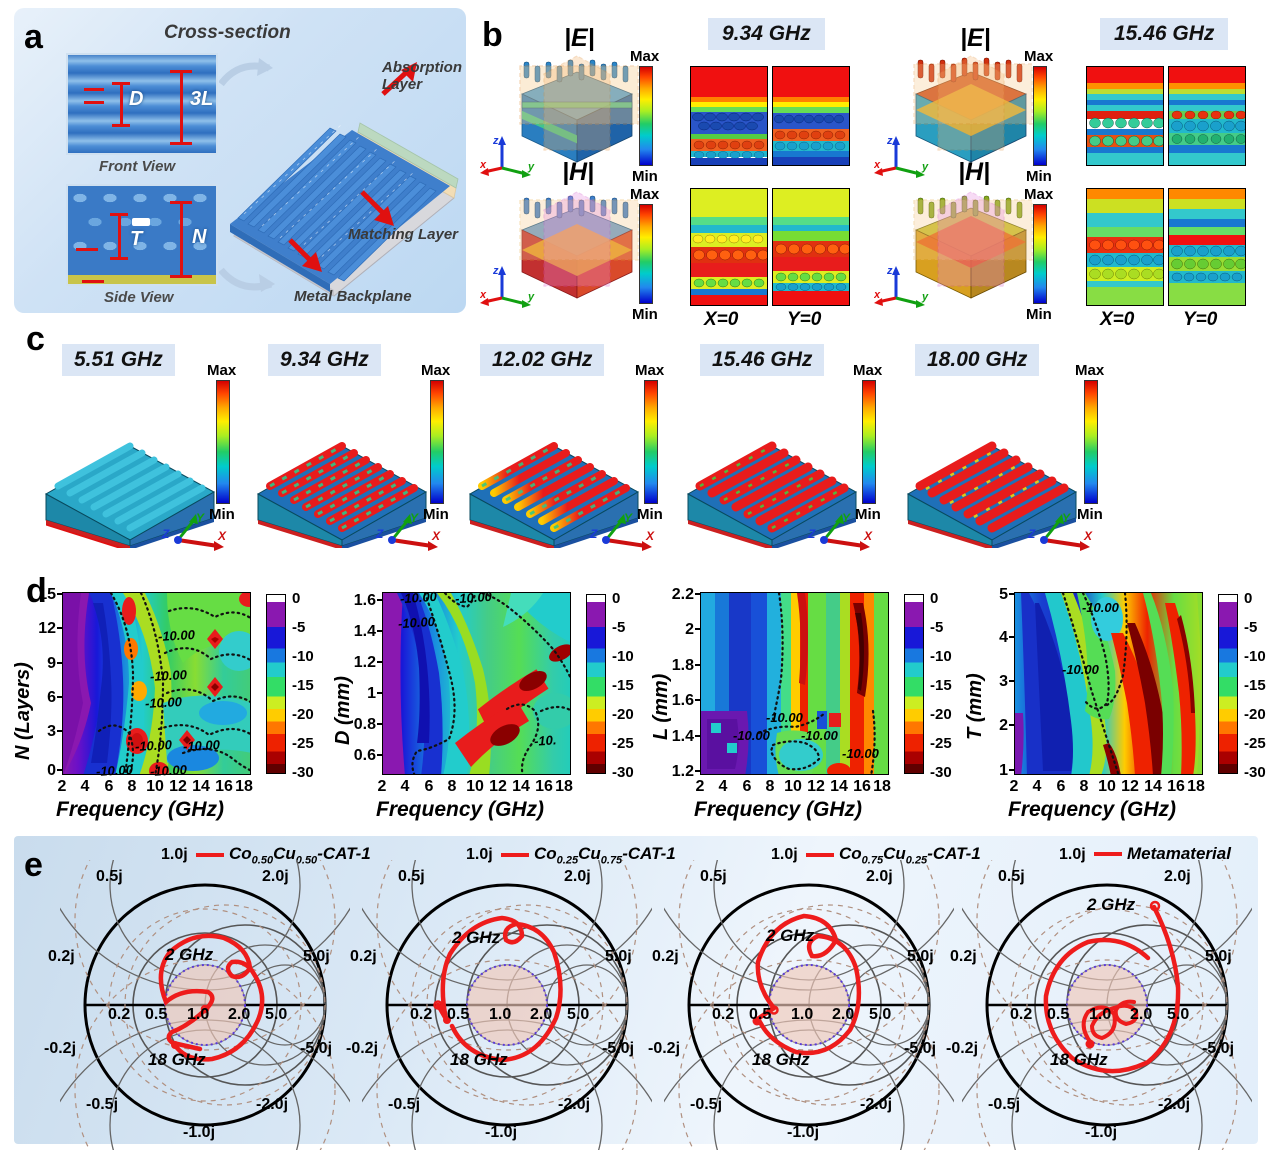  Describe the element at coordinates (723, 1014) in the screenshot. I see `smith-2-real-0: 0.2` at that location.